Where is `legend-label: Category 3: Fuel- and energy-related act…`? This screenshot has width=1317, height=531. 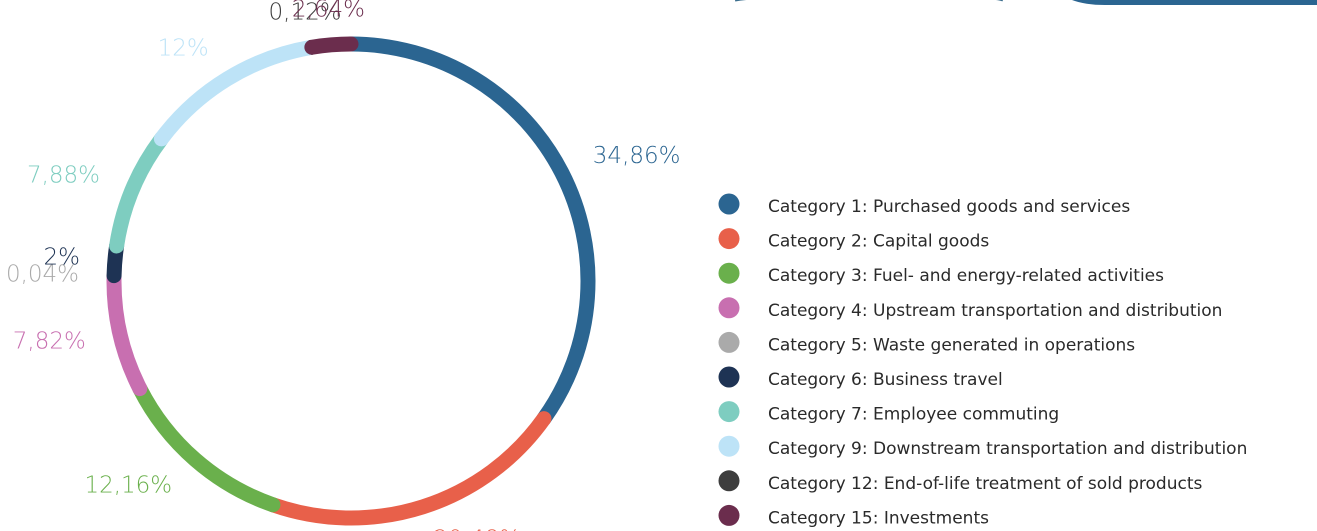 legend-label: Category 3: Fuel- and energy-related act… is located at coordinates (966, 276).